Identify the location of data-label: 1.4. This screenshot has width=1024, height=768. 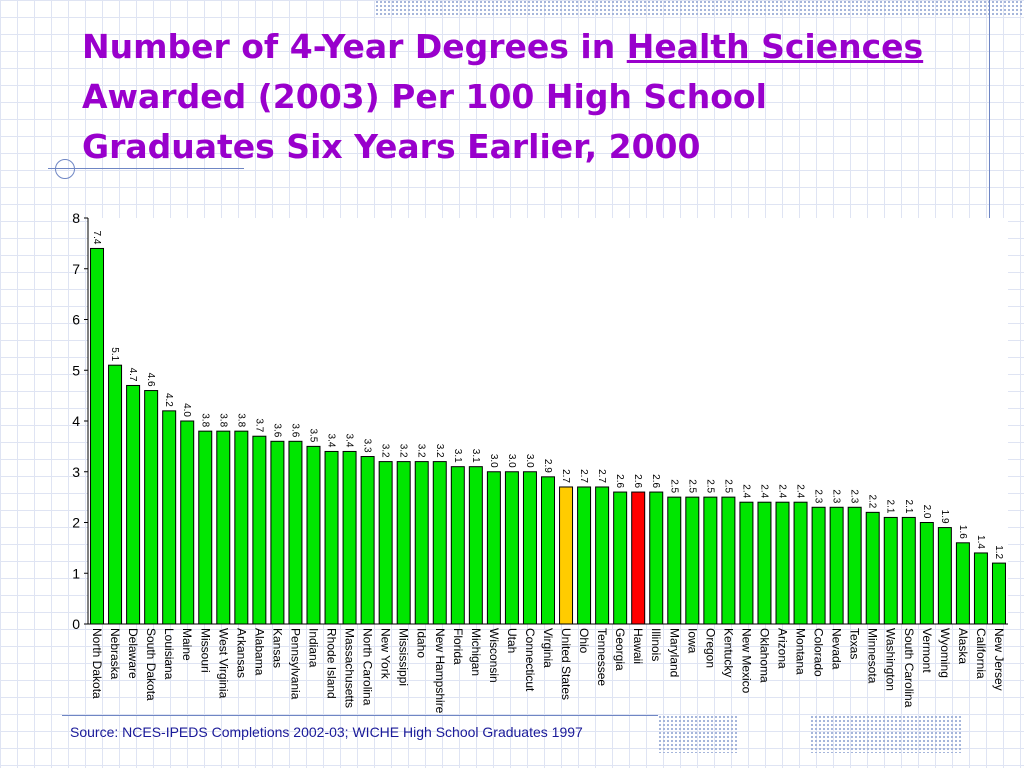
(980, 542).